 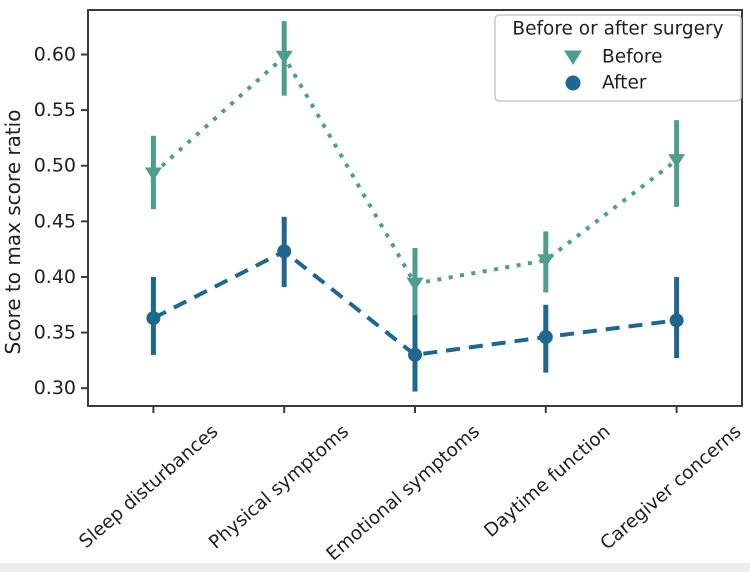 What do you see at coordinates (617, 29) in the screenshot?
I see `legend-title: Before or after surgery` at bounding box center [617, 29].